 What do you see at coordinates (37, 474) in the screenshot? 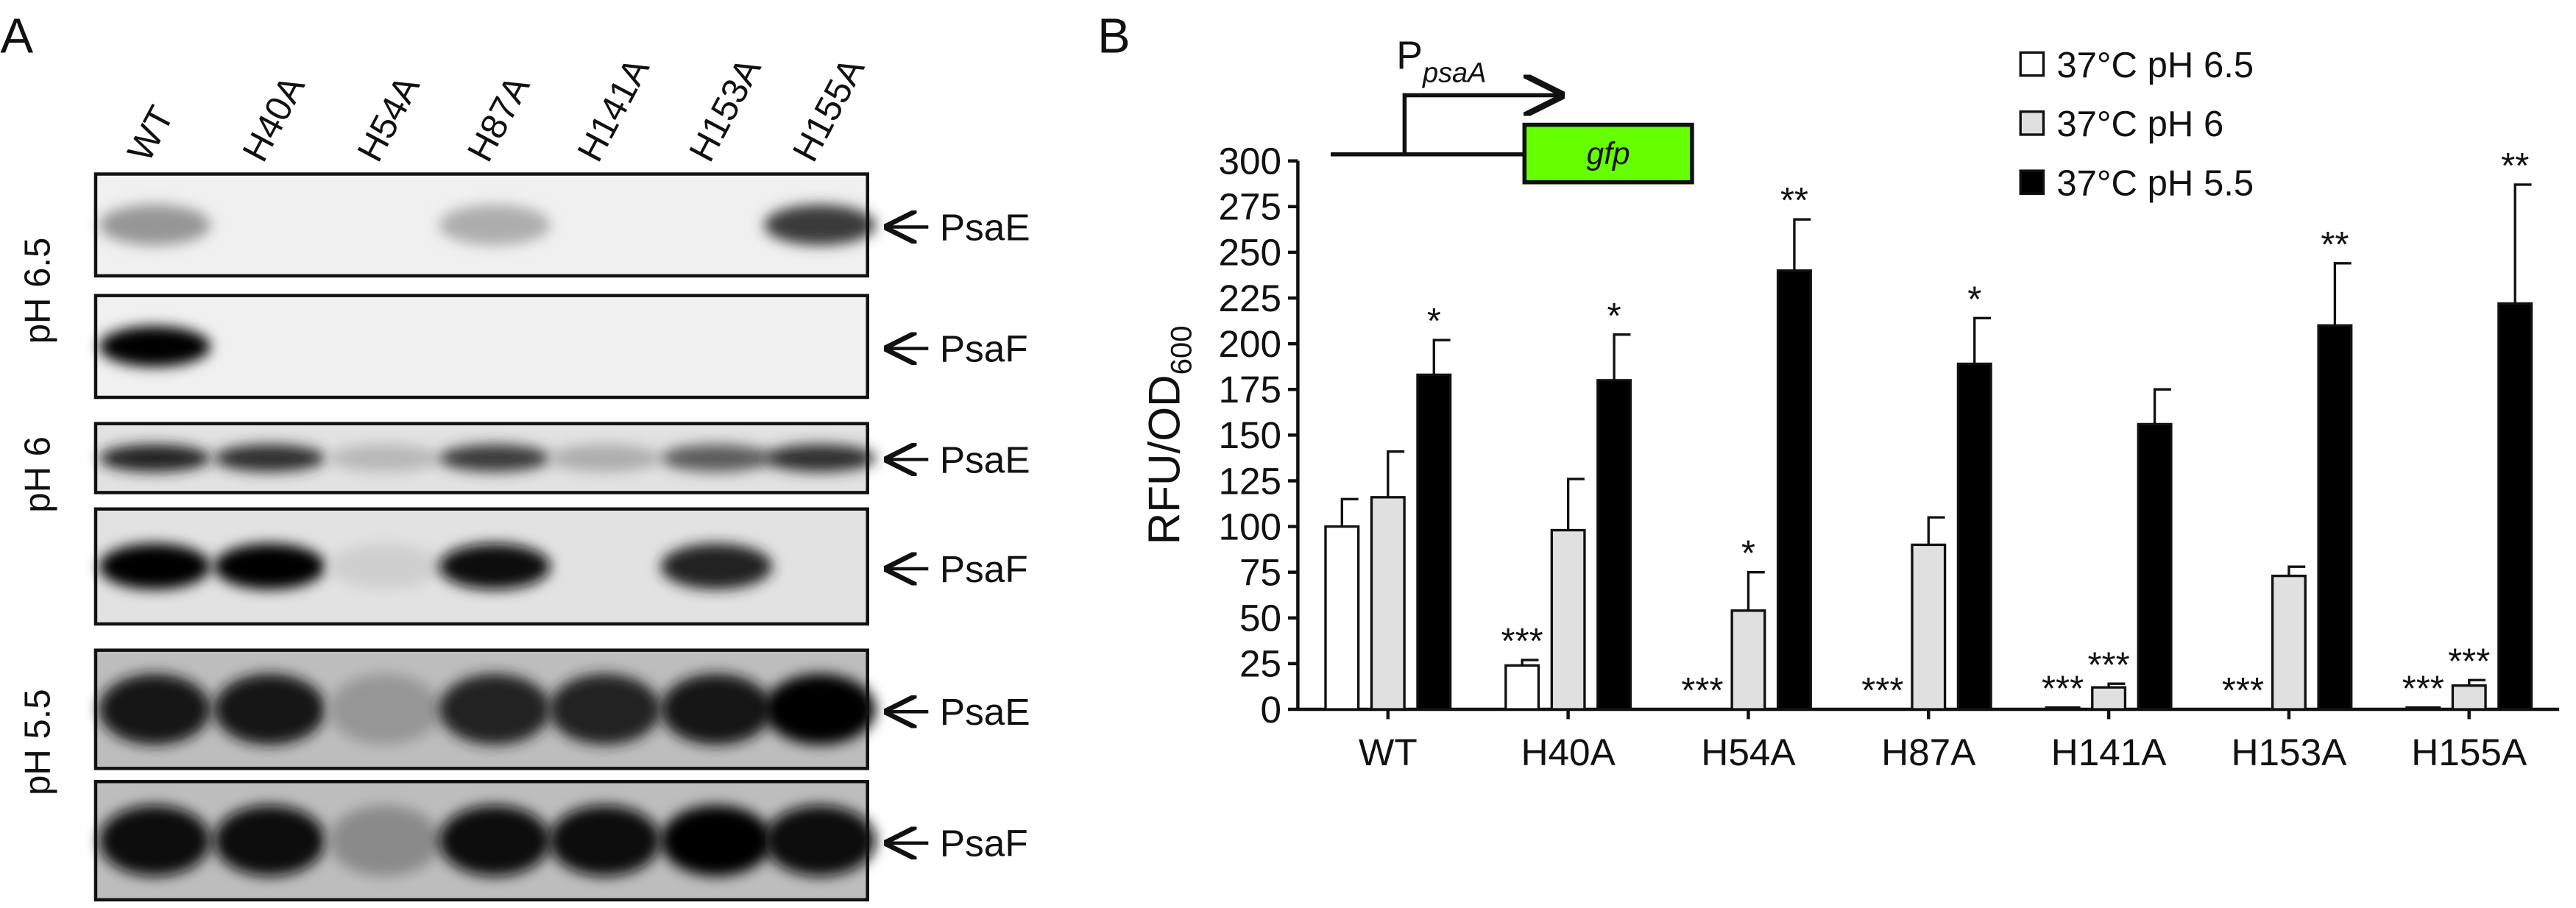
I see `condition-label: pH 6` at bounding box center [37, 474].